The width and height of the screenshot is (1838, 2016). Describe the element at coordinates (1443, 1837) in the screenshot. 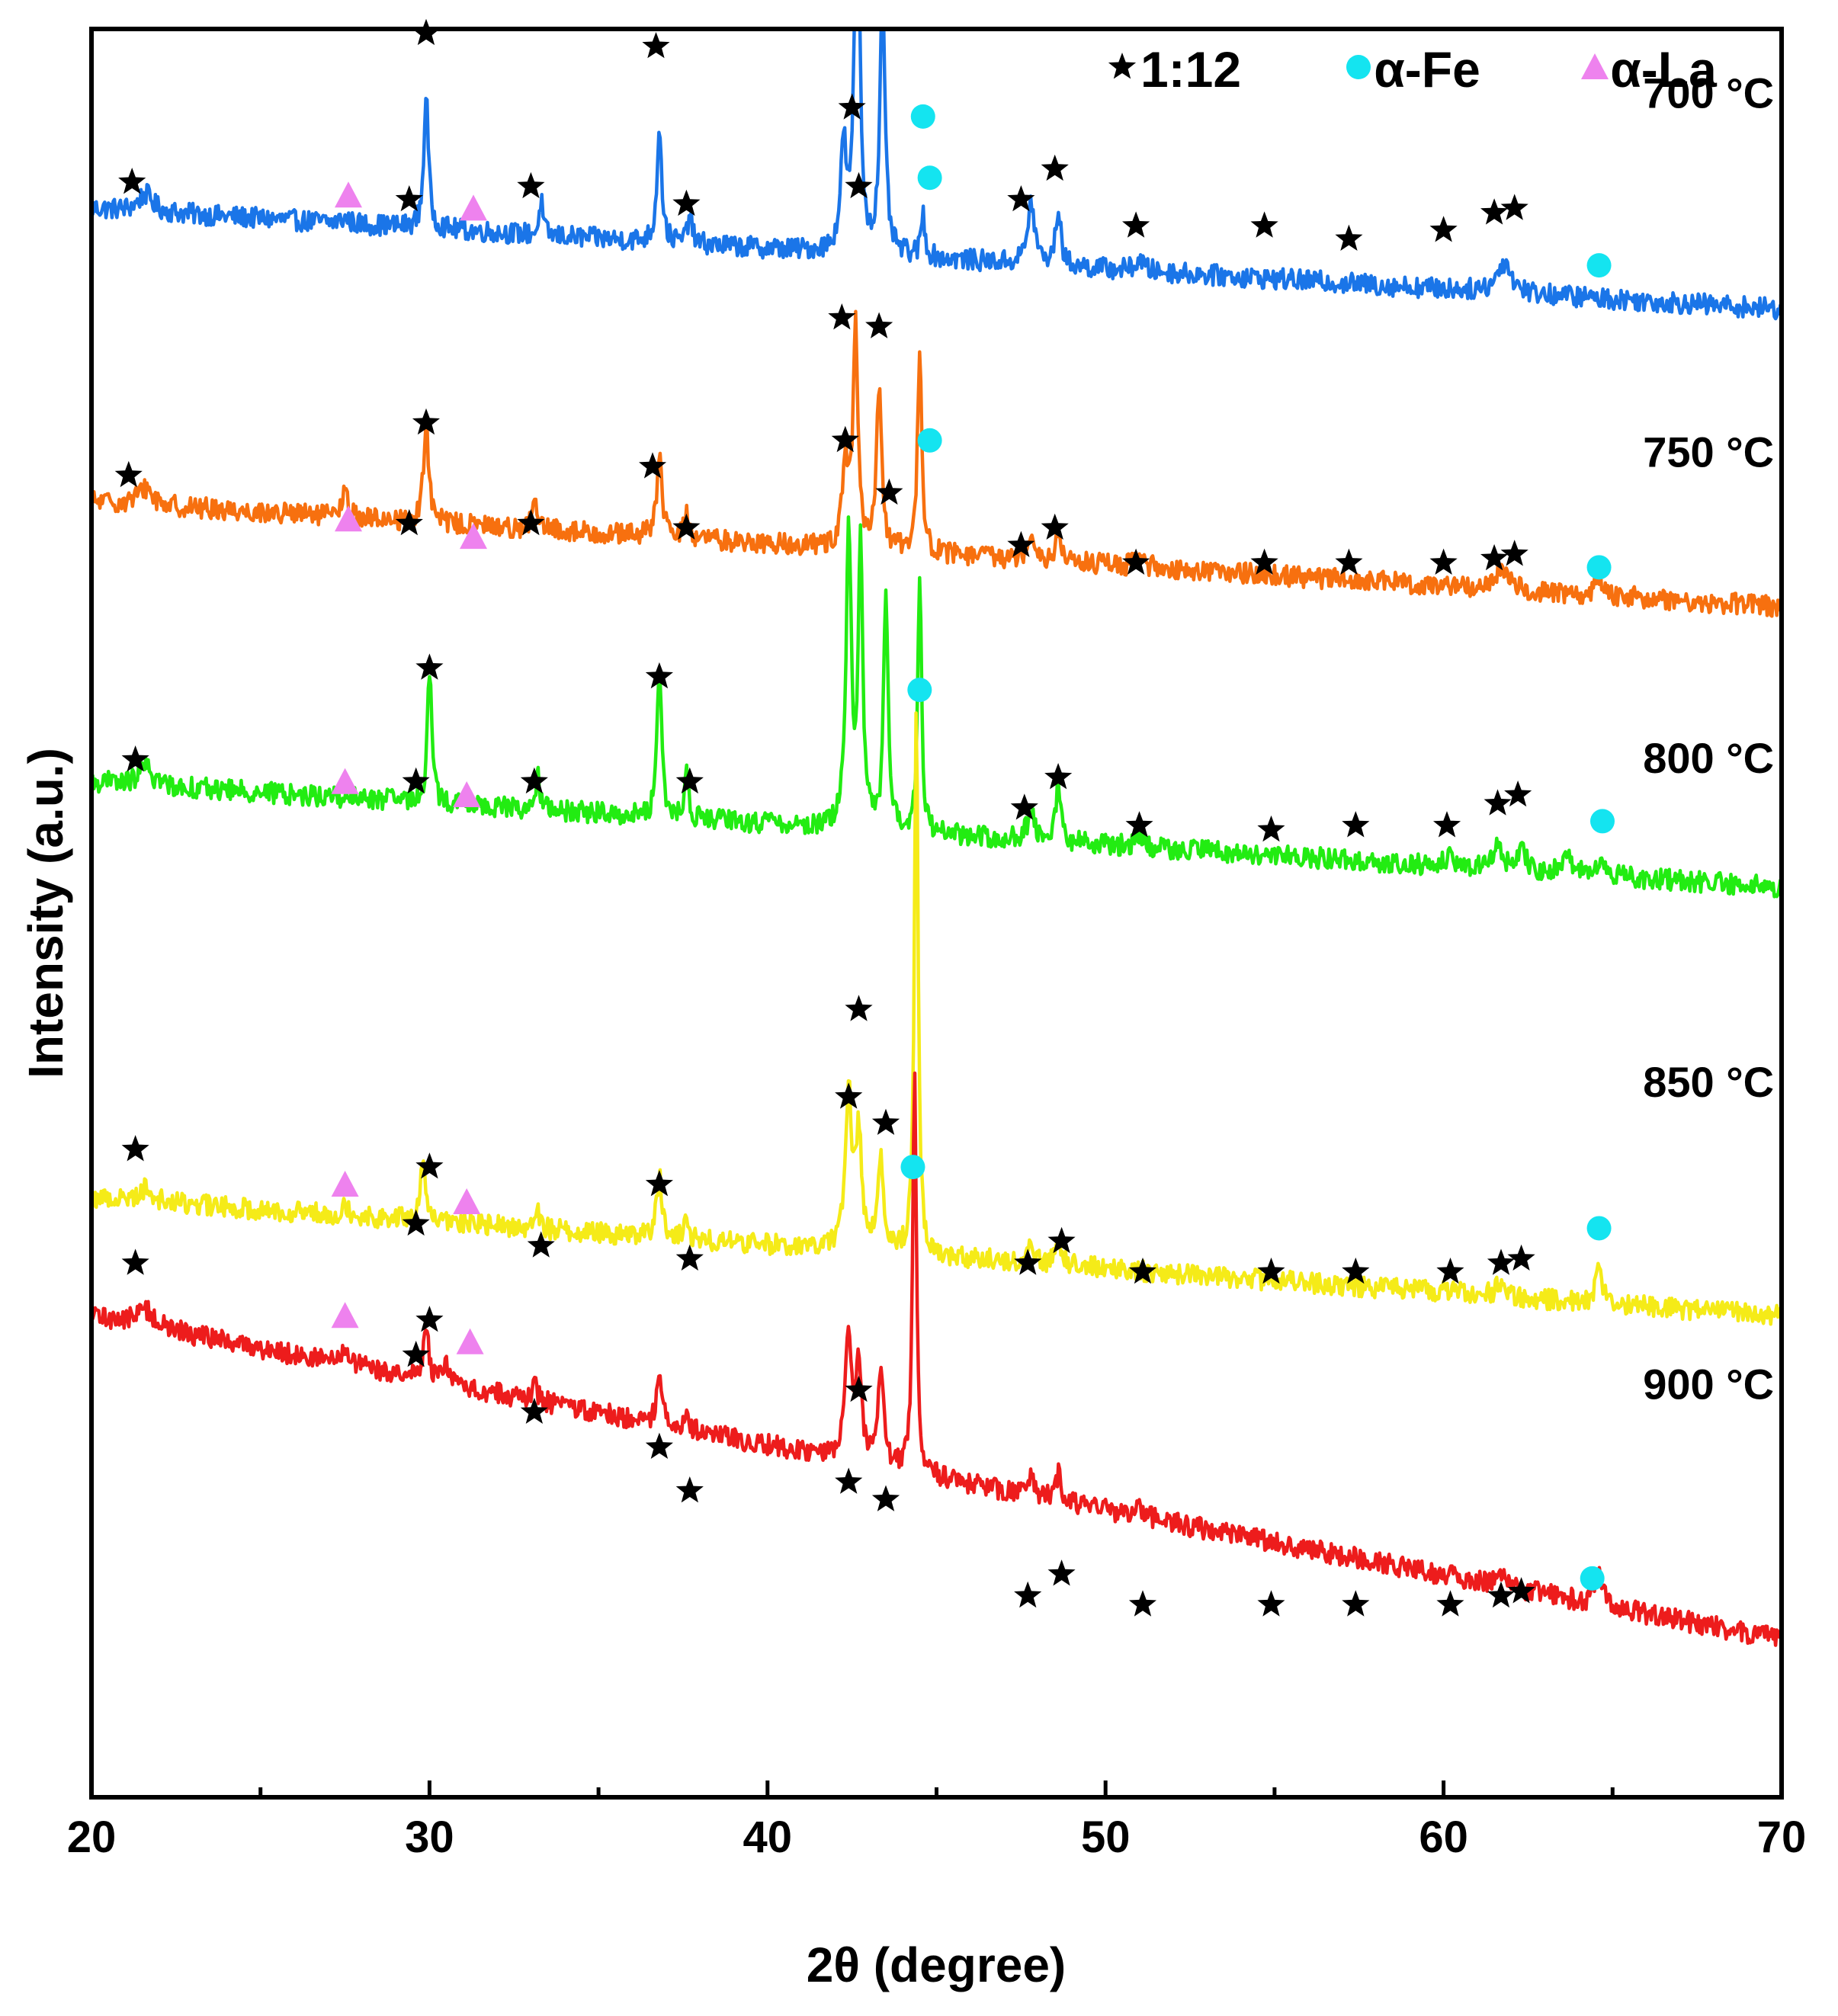

I see `x-tick-label: 60` at that location.